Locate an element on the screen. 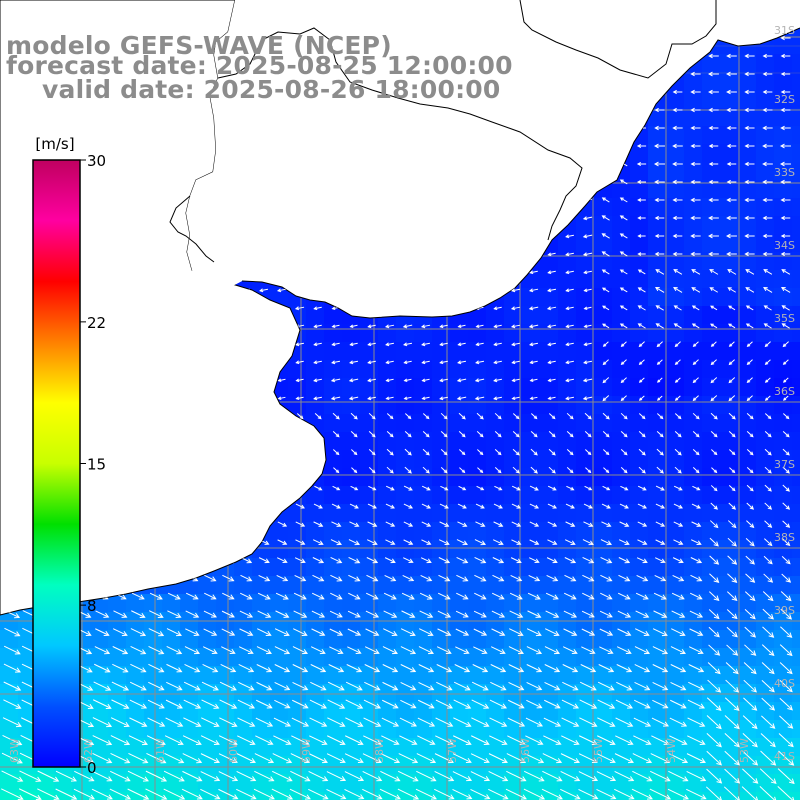 The height and width of the screenshot is (804, 800). colorbar-tick-label: 8 is located at coordinates (92, 606).